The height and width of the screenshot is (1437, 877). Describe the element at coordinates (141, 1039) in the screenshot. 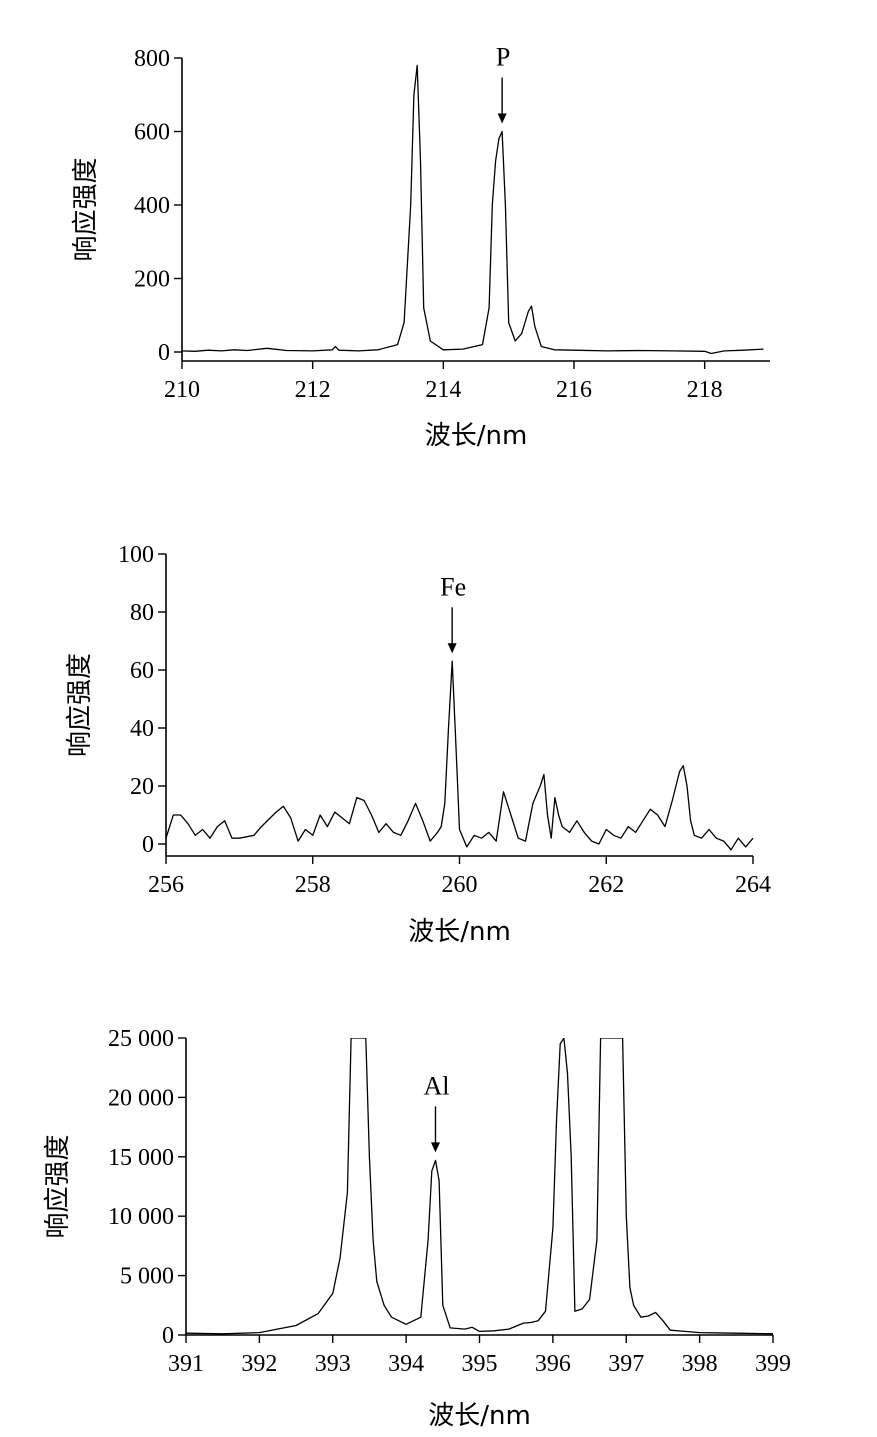

I see `y-tick-label: 25 000` at that location.